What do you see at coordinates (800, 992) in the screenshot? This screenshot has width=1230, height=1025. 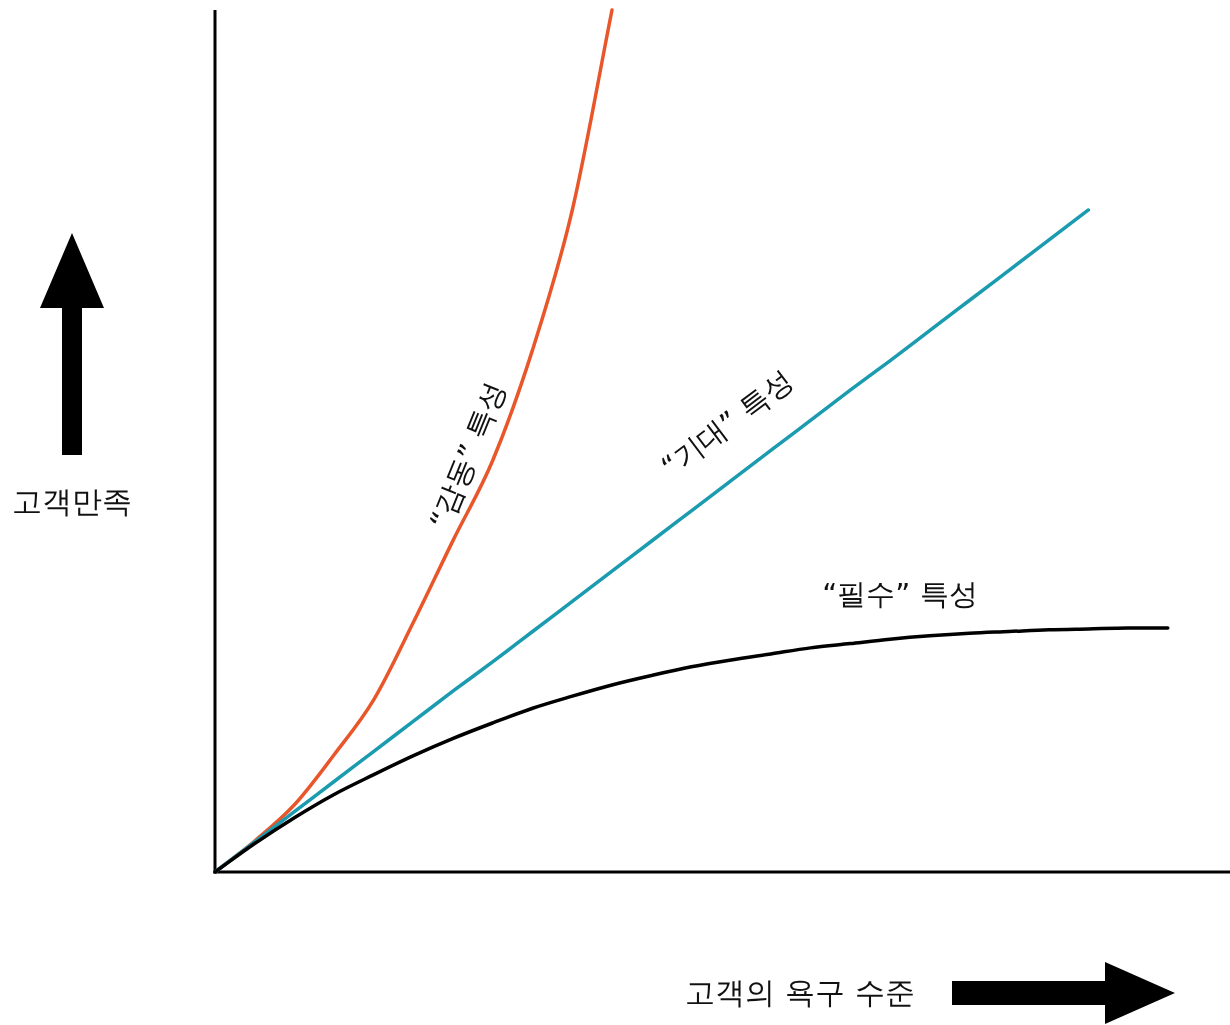 I see `x-axis-title: 고객의 욕구 수준` at bounding box center [800, 992].